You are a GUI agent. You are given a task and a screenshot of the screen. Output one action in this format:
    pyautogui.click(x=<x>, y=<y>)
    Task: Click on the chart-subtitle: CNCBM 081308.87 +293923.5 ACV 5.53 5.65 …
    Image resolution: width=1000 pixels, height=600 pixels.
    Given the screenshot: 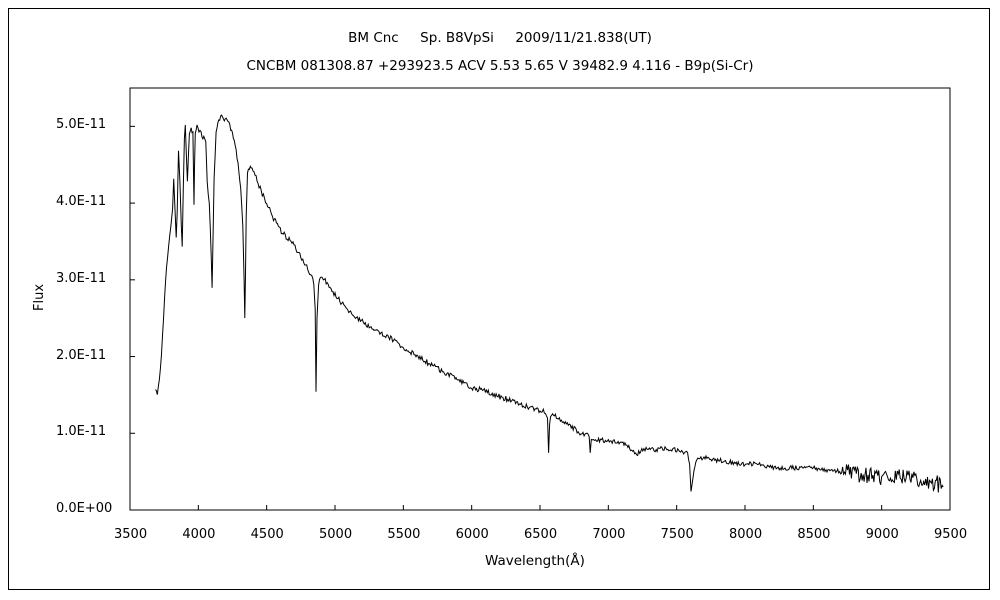 What is the action you would take?
    pyautogui.click(x=500, y=66)
    